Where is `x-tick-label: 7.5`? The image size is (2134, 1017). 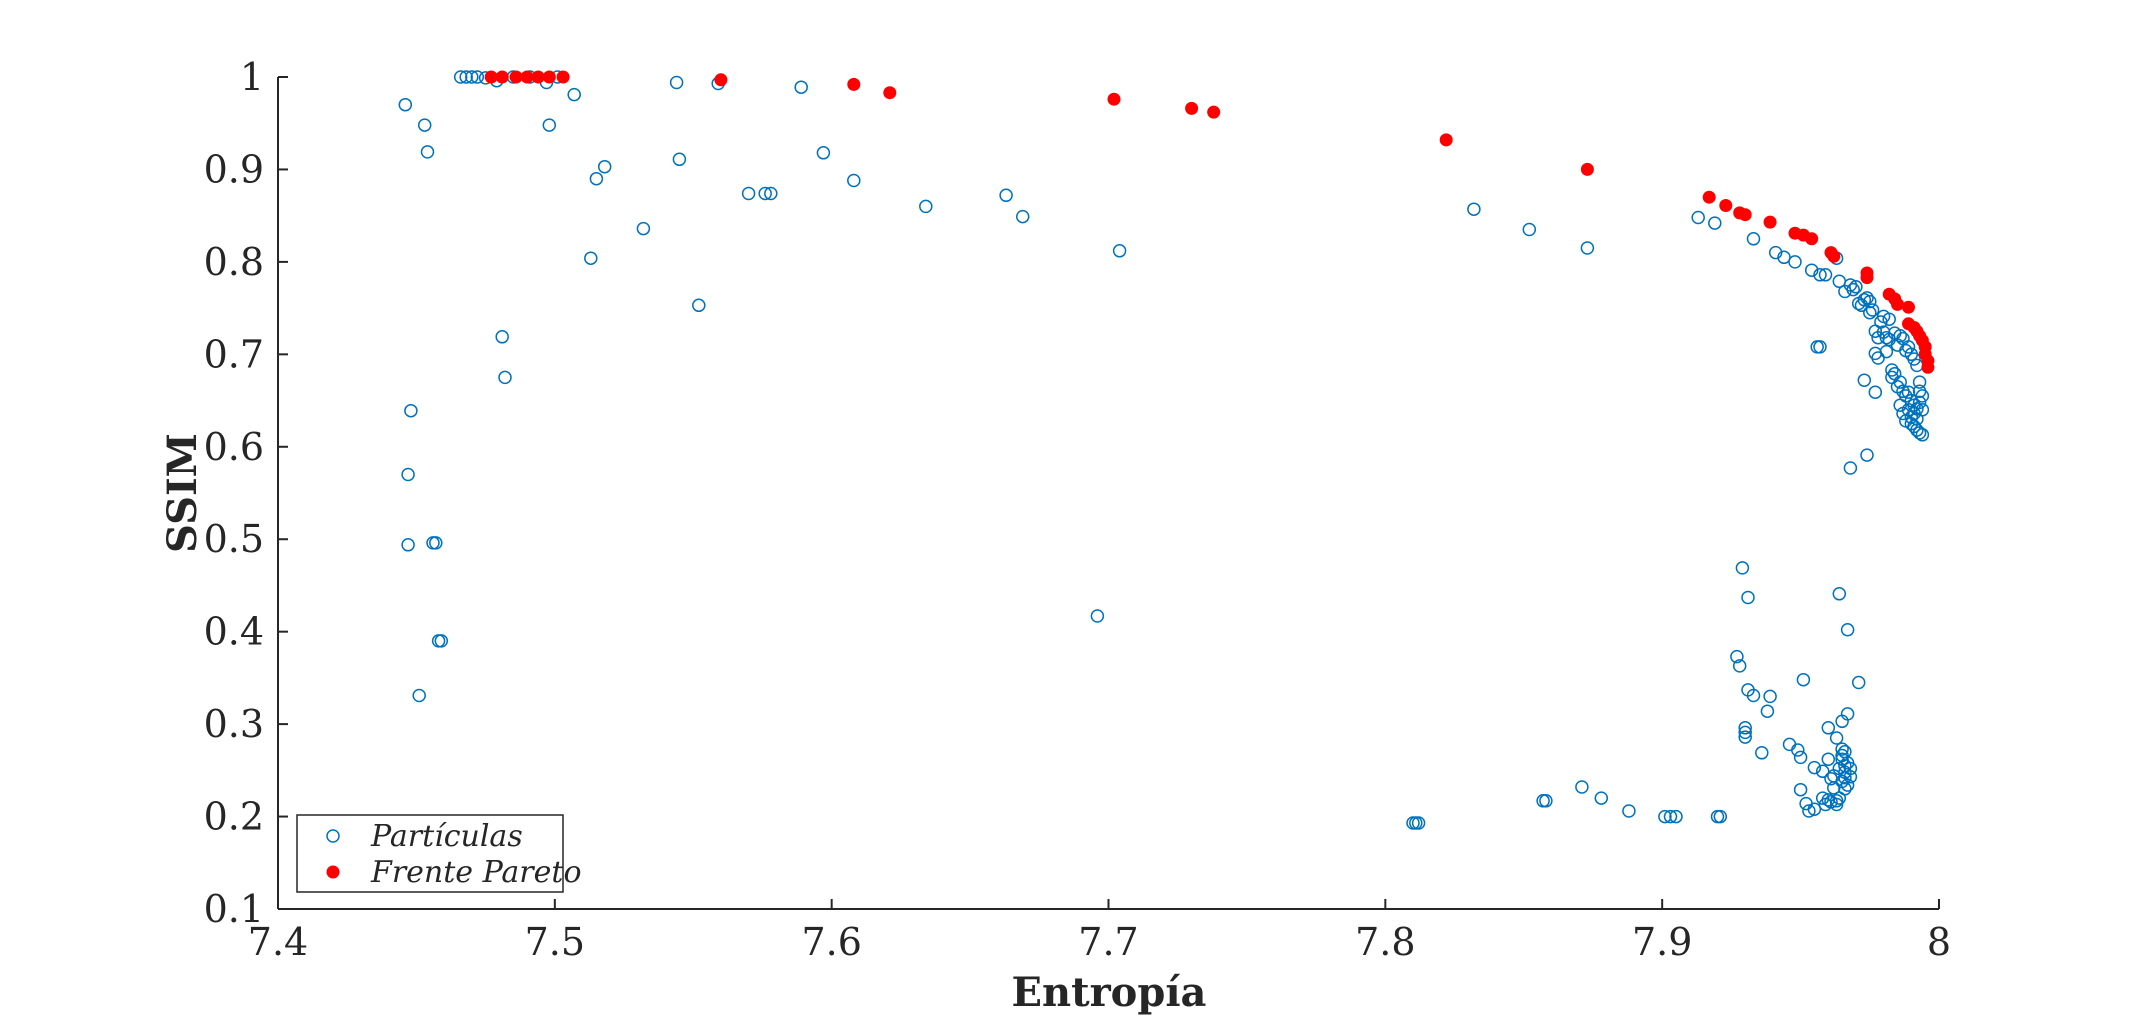 x-tick-label: 7.5 is located at coordinates (555, 942).